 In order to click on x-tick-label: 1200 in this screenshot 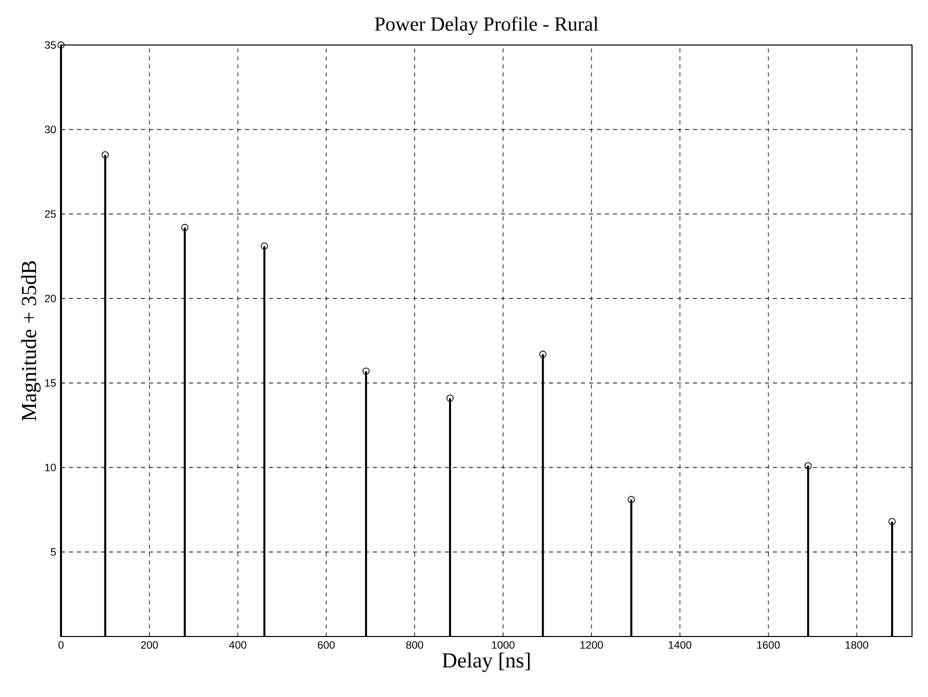, I will do `click(591, 645)`.